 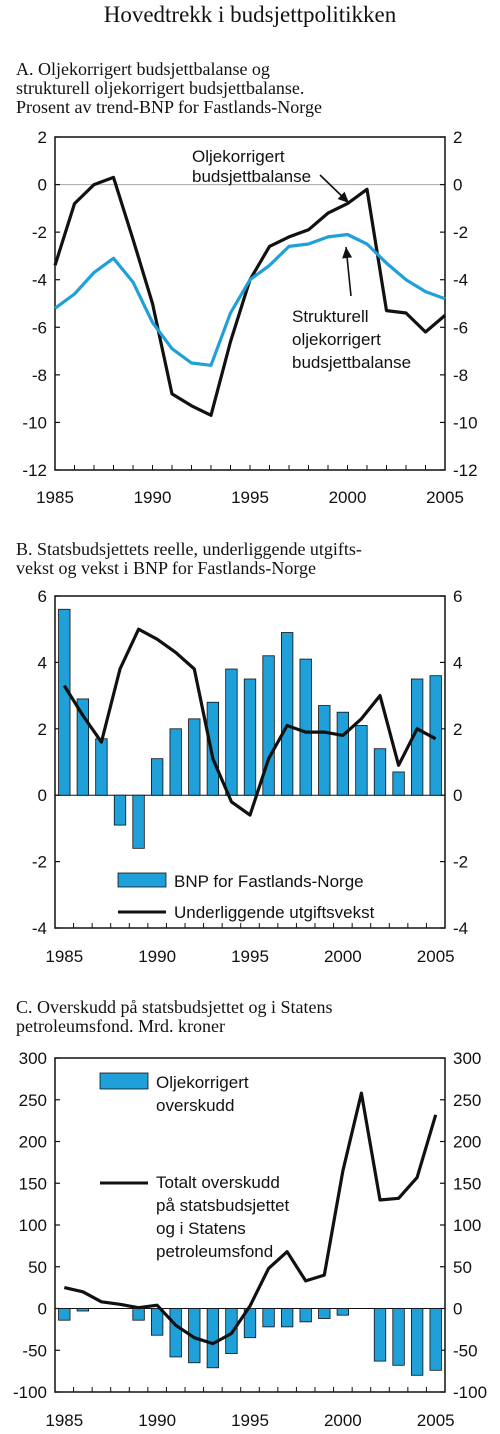 I want to click on y-tick-label-left: 4, so click(x=42, y=662).